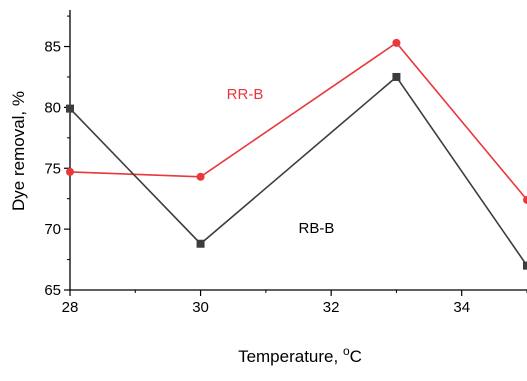 This screenshot has height=381, width=527. What do you see at coordinates (281, 161) in the screenshot?
I see `annotation-layer: RR-B RB-B` at bounding box center [281, 161].